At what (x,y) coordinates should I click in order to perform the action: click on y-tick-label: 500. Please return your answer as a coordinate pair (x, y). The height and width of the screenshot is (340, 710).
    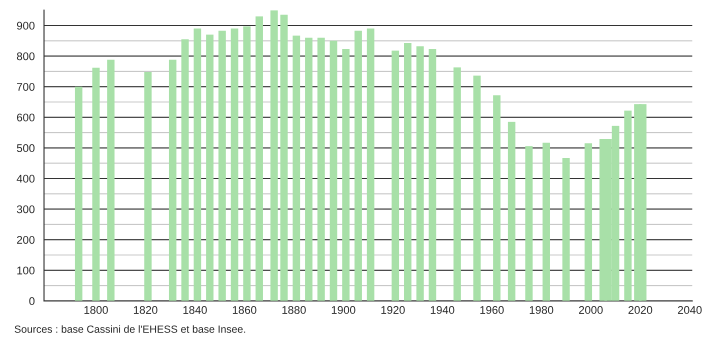
    Looking at the image, I should click on (25, 148).